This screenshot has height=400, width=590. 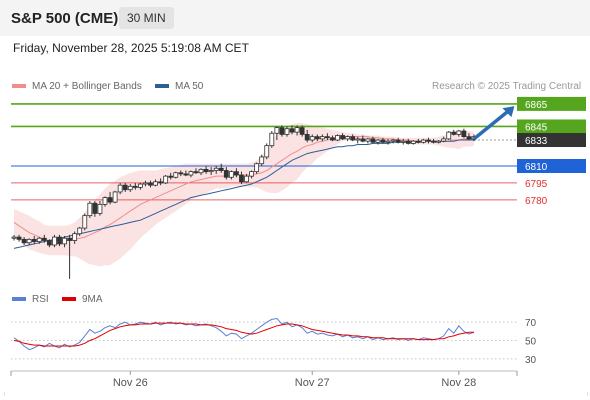 What do you see at coordinates (536, 201) in the screenshot?
I see `level-label-6780: 6780` at bounding box center [536, 201].